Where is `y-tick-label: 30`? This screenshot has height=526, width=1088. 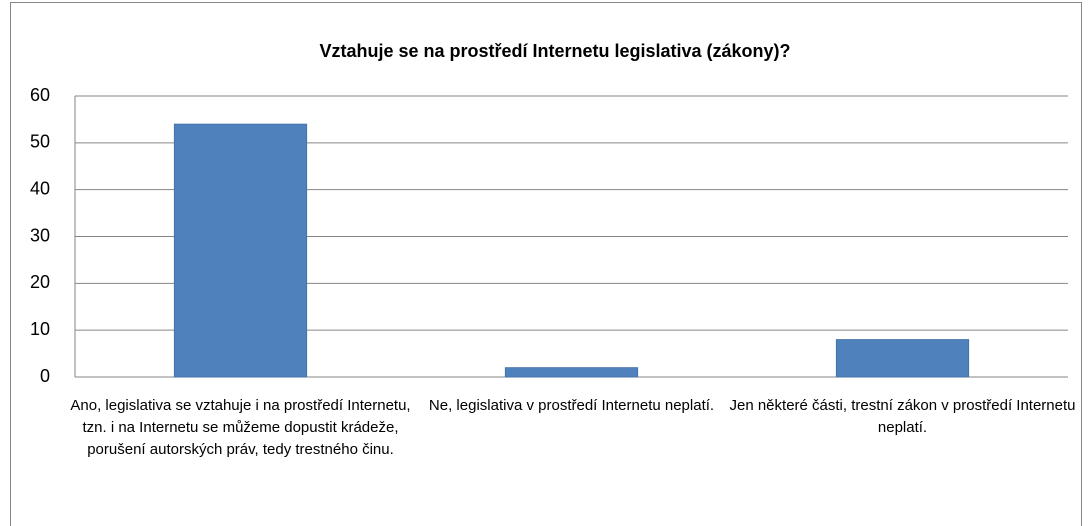
y-tick-label: 30 is located at coordinates (40, 235).